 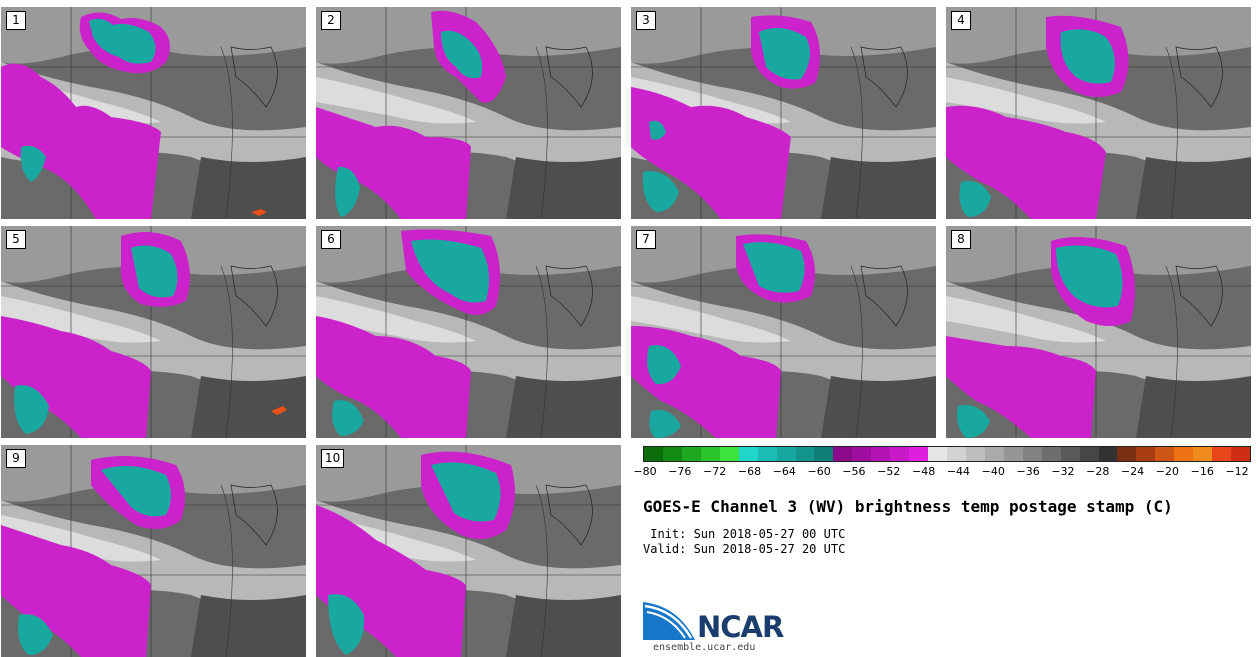 I want to click on colorbar-tick-label: −44, so click(x=958, y=471).